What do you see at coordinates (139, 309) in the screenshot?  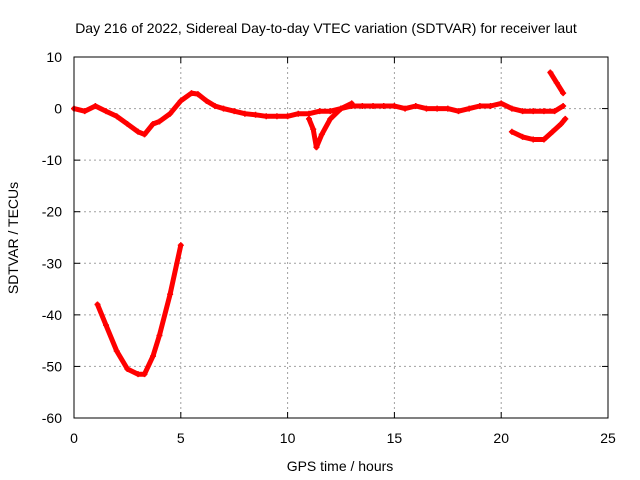 I see `series-low-u-curve` at bounding box center [139, 309].